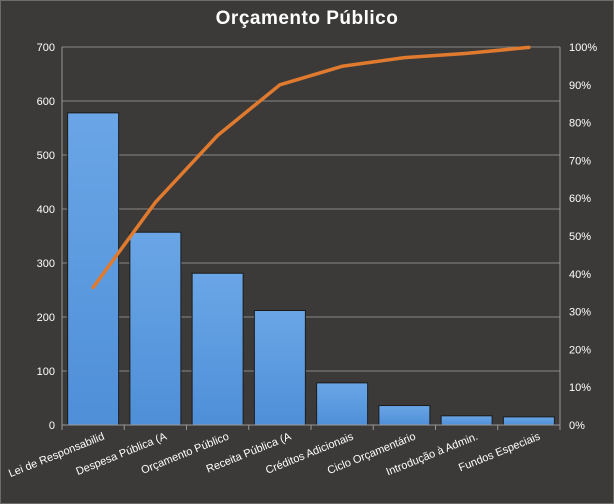 The height and width of the screenshot is (504, 614). Describe the element at coordinates (580, 388) in the screenshot. I see `y-right-tick-label: 10%` at that location.